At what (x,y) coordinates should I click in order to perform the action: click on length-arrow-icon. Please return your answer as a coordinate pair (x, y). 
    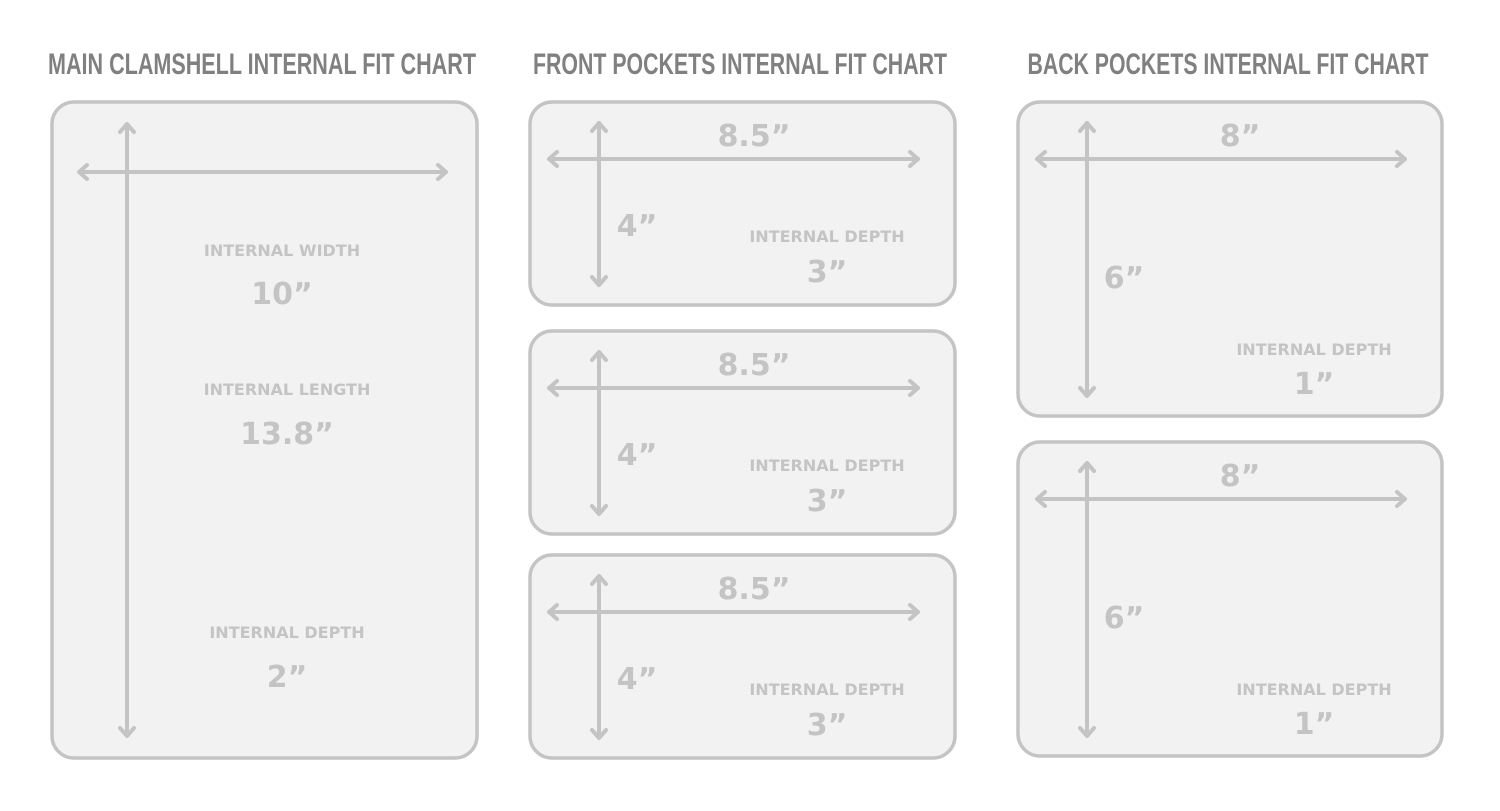
    Looking at the image, I should click on (127, 430).